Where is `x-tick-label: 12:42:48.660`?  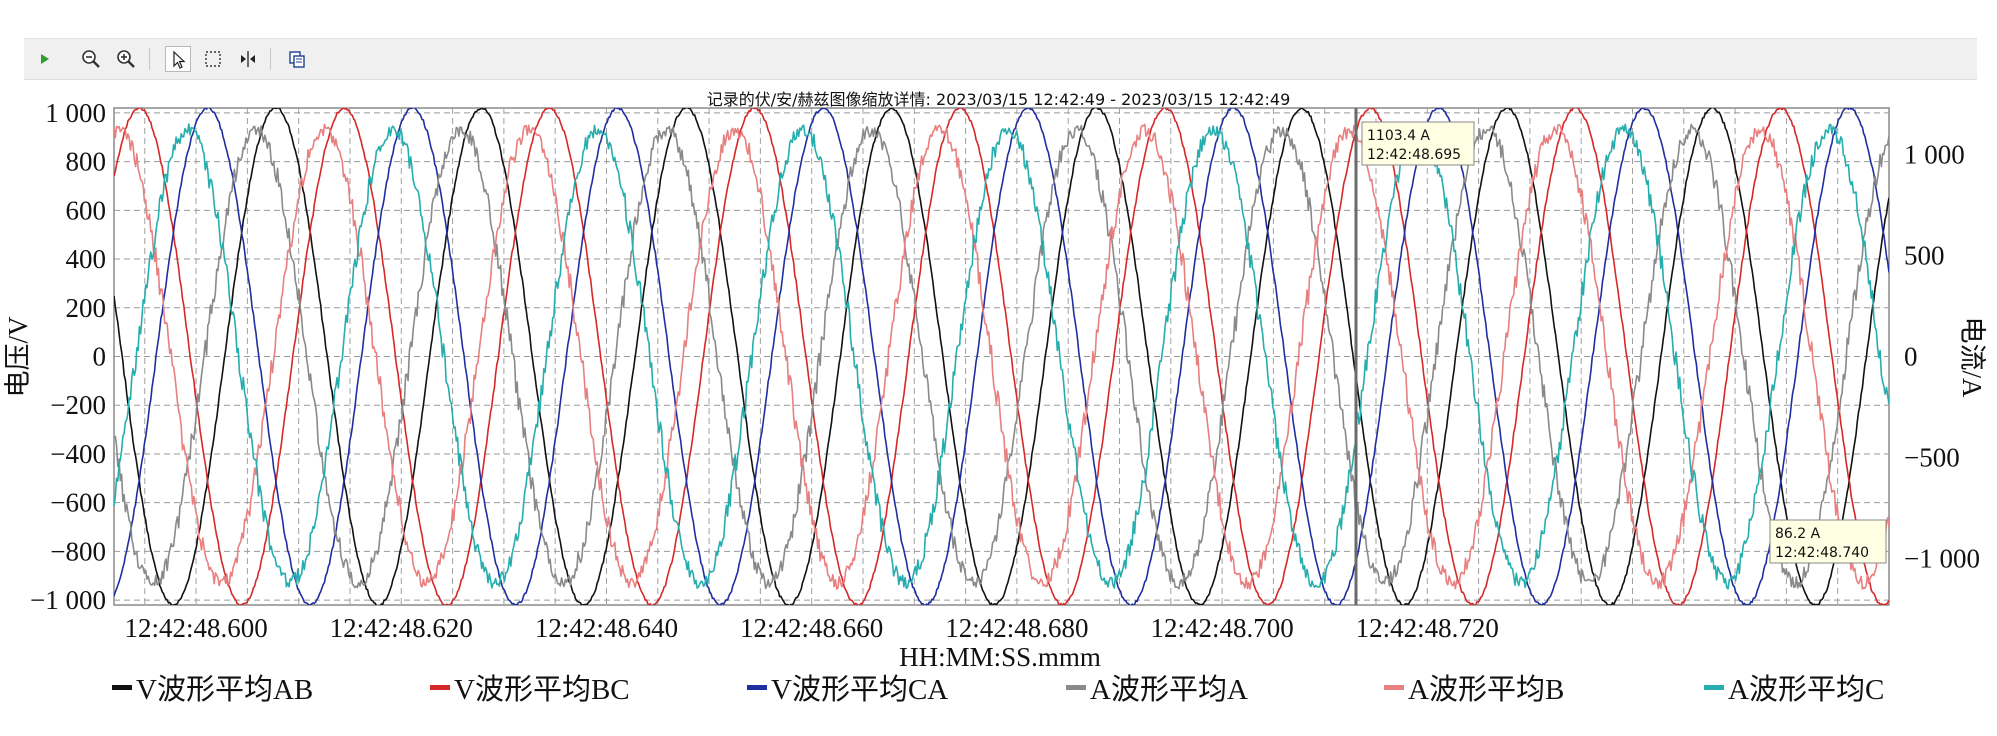
x-tick-label: 12:42:48.660 is located at coordinates (811, 628).